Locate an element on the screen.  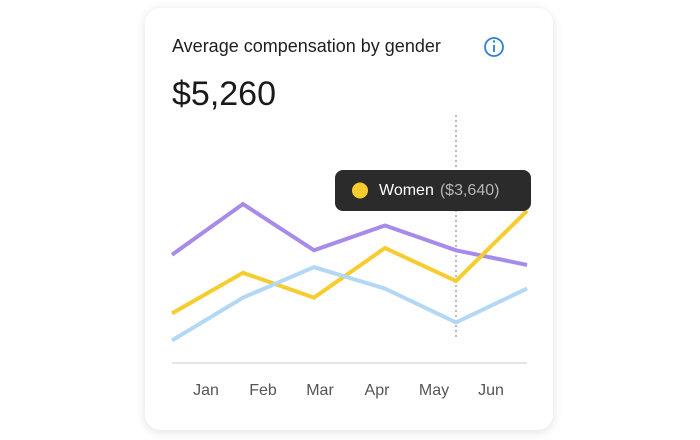
tooltip-swatch is located at coordinates (360, 190).